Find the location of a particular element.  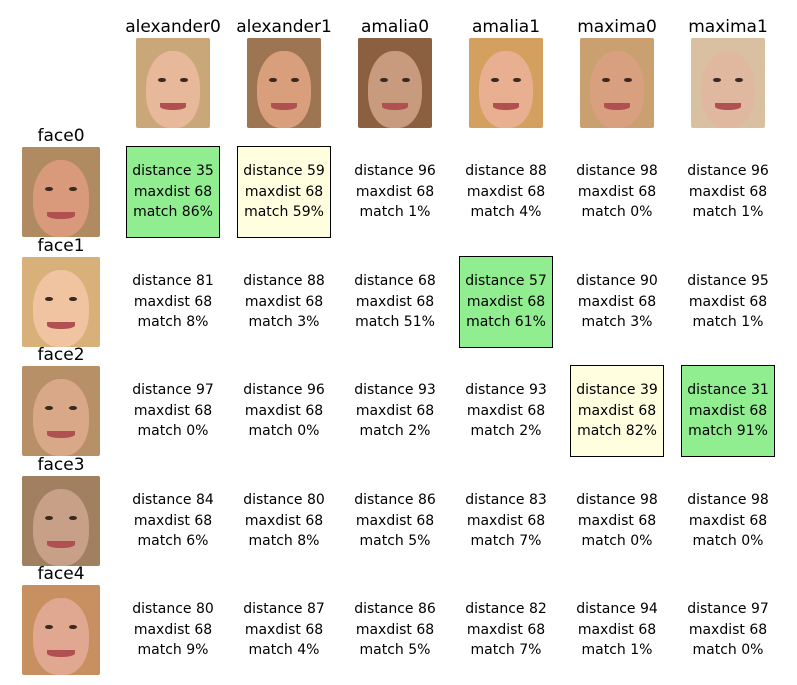

match-cell: distance 80 maxdist 68 match 8% is located at coordinates (284, 521).